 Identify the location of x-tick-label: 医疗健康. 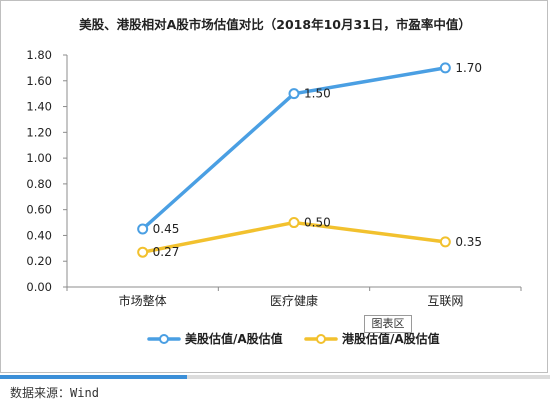
(294, 300).